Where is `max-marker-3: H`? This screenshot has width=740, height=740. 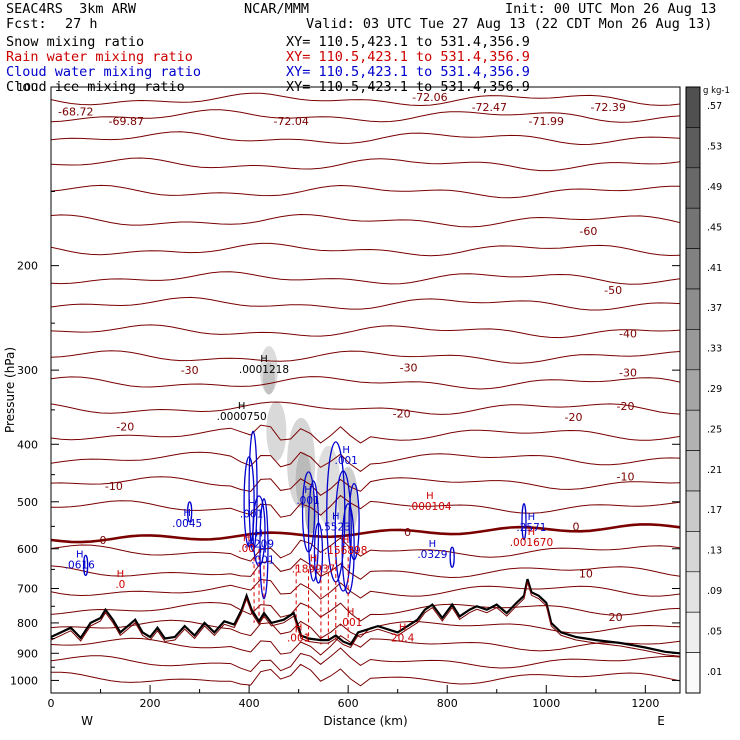
max-marker-3: H is located at coordinates (80, 554).